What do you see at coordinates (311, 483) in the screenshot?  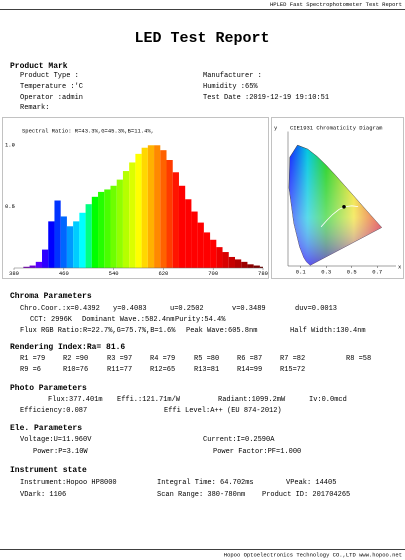 I see `field: VPeak: 14405` at bounding box center [311, 483].